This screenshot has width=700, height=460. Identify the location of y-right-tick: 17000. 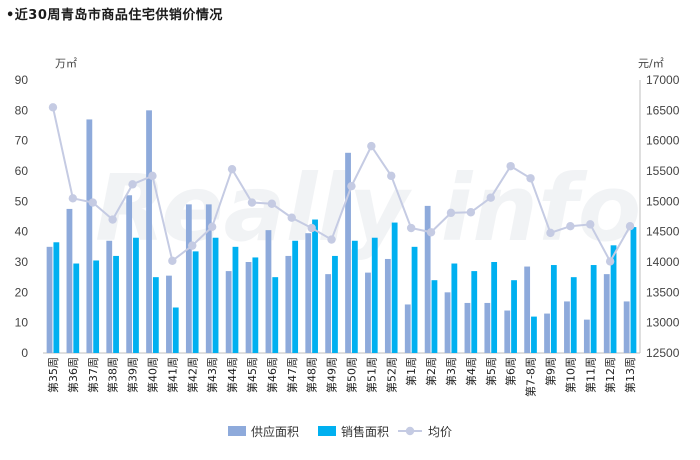
(663, 80).